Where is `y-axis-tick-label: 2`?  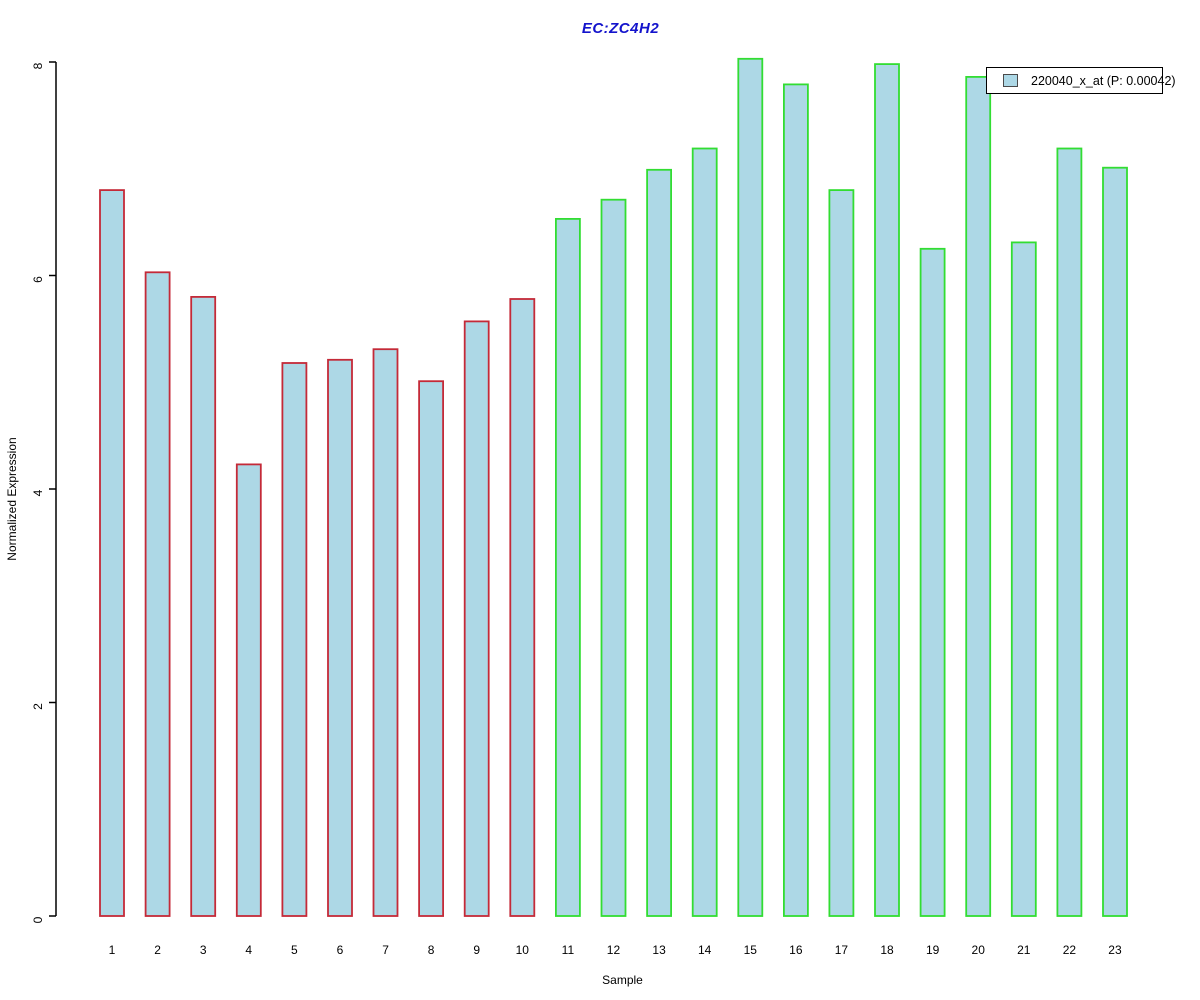
y-axis-tick-label: 2 is located at coordinates (38, 706).